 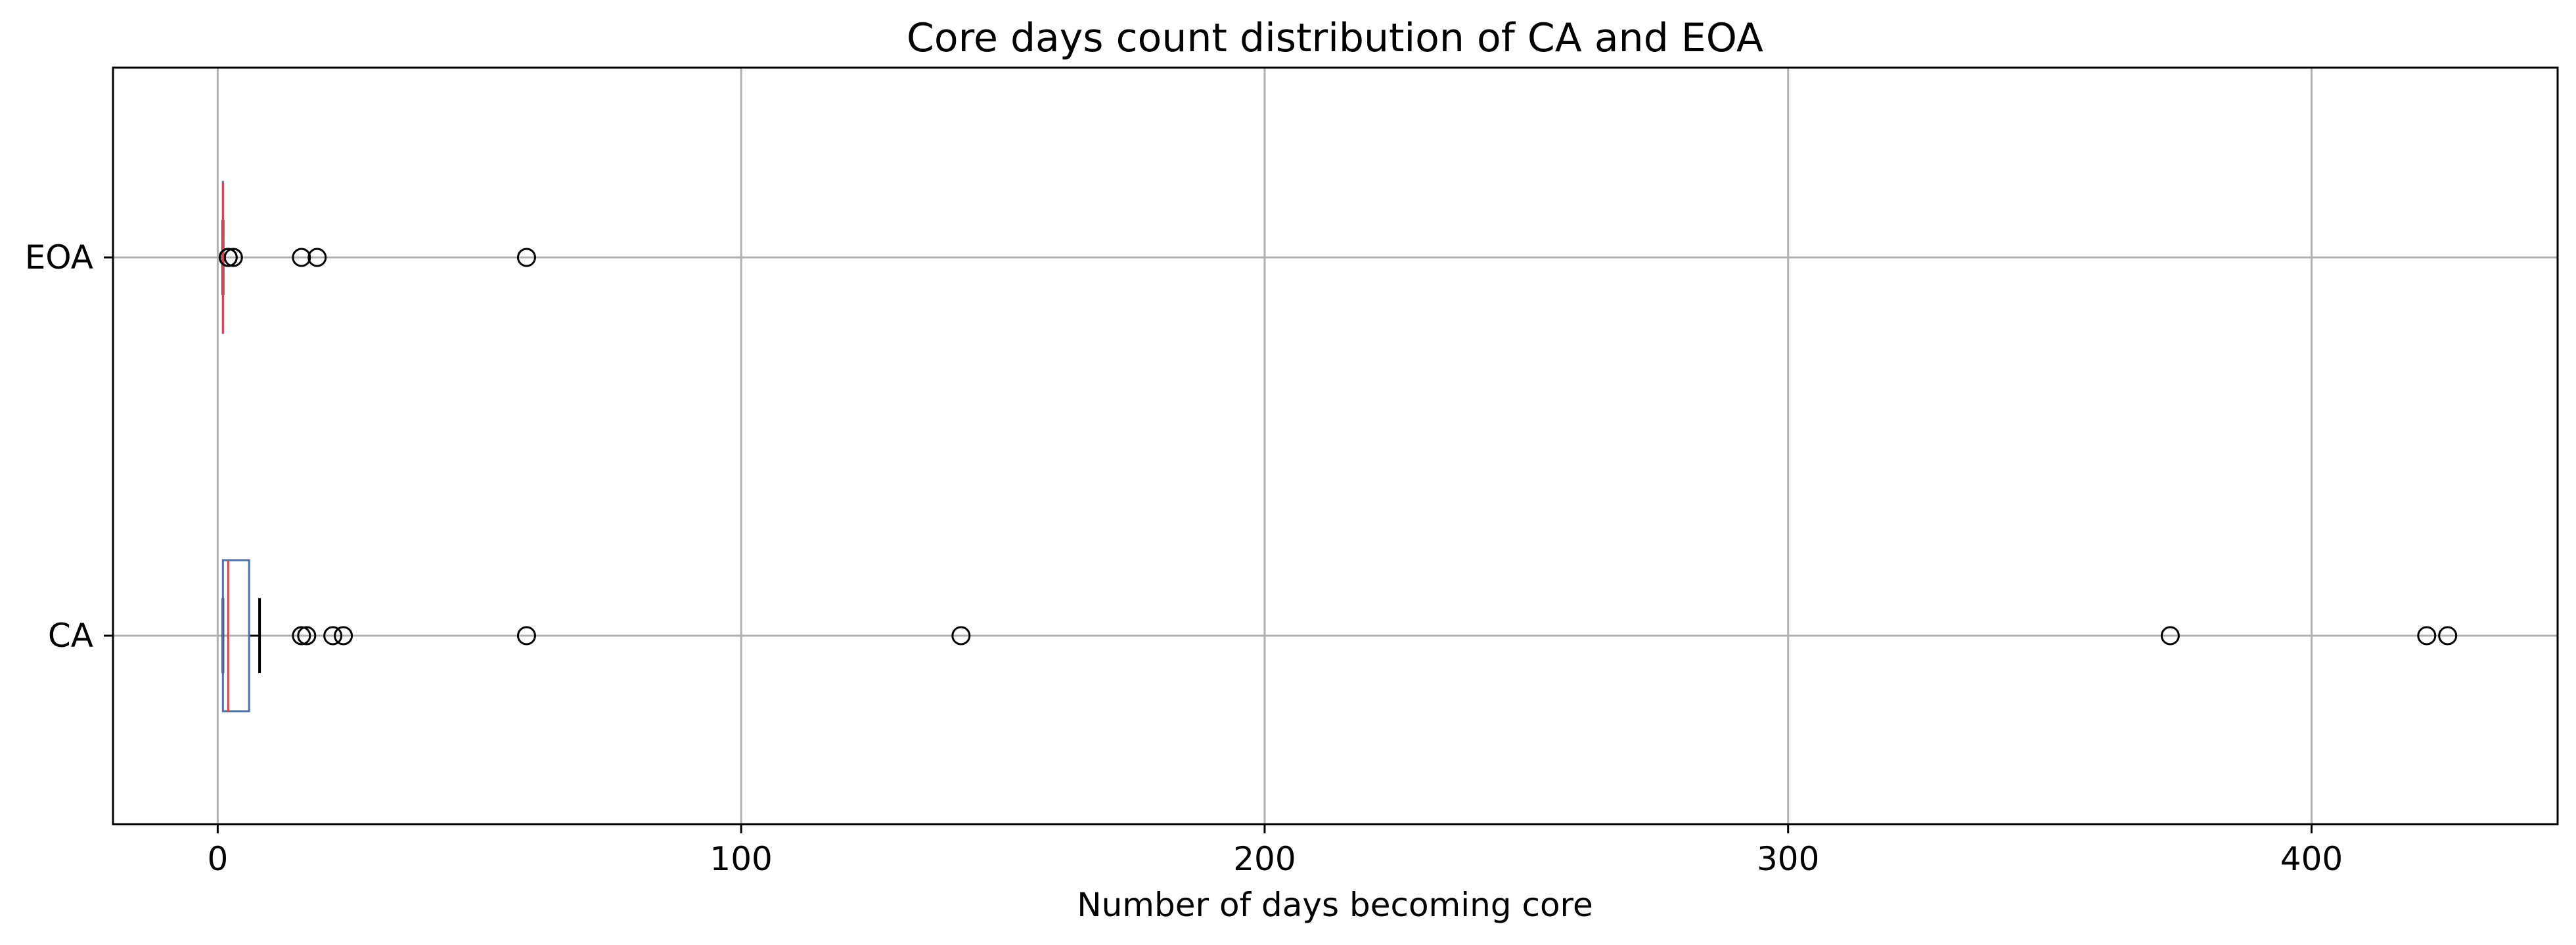 I want to click on x-tick-label: 100, so click(x=741, y=859).